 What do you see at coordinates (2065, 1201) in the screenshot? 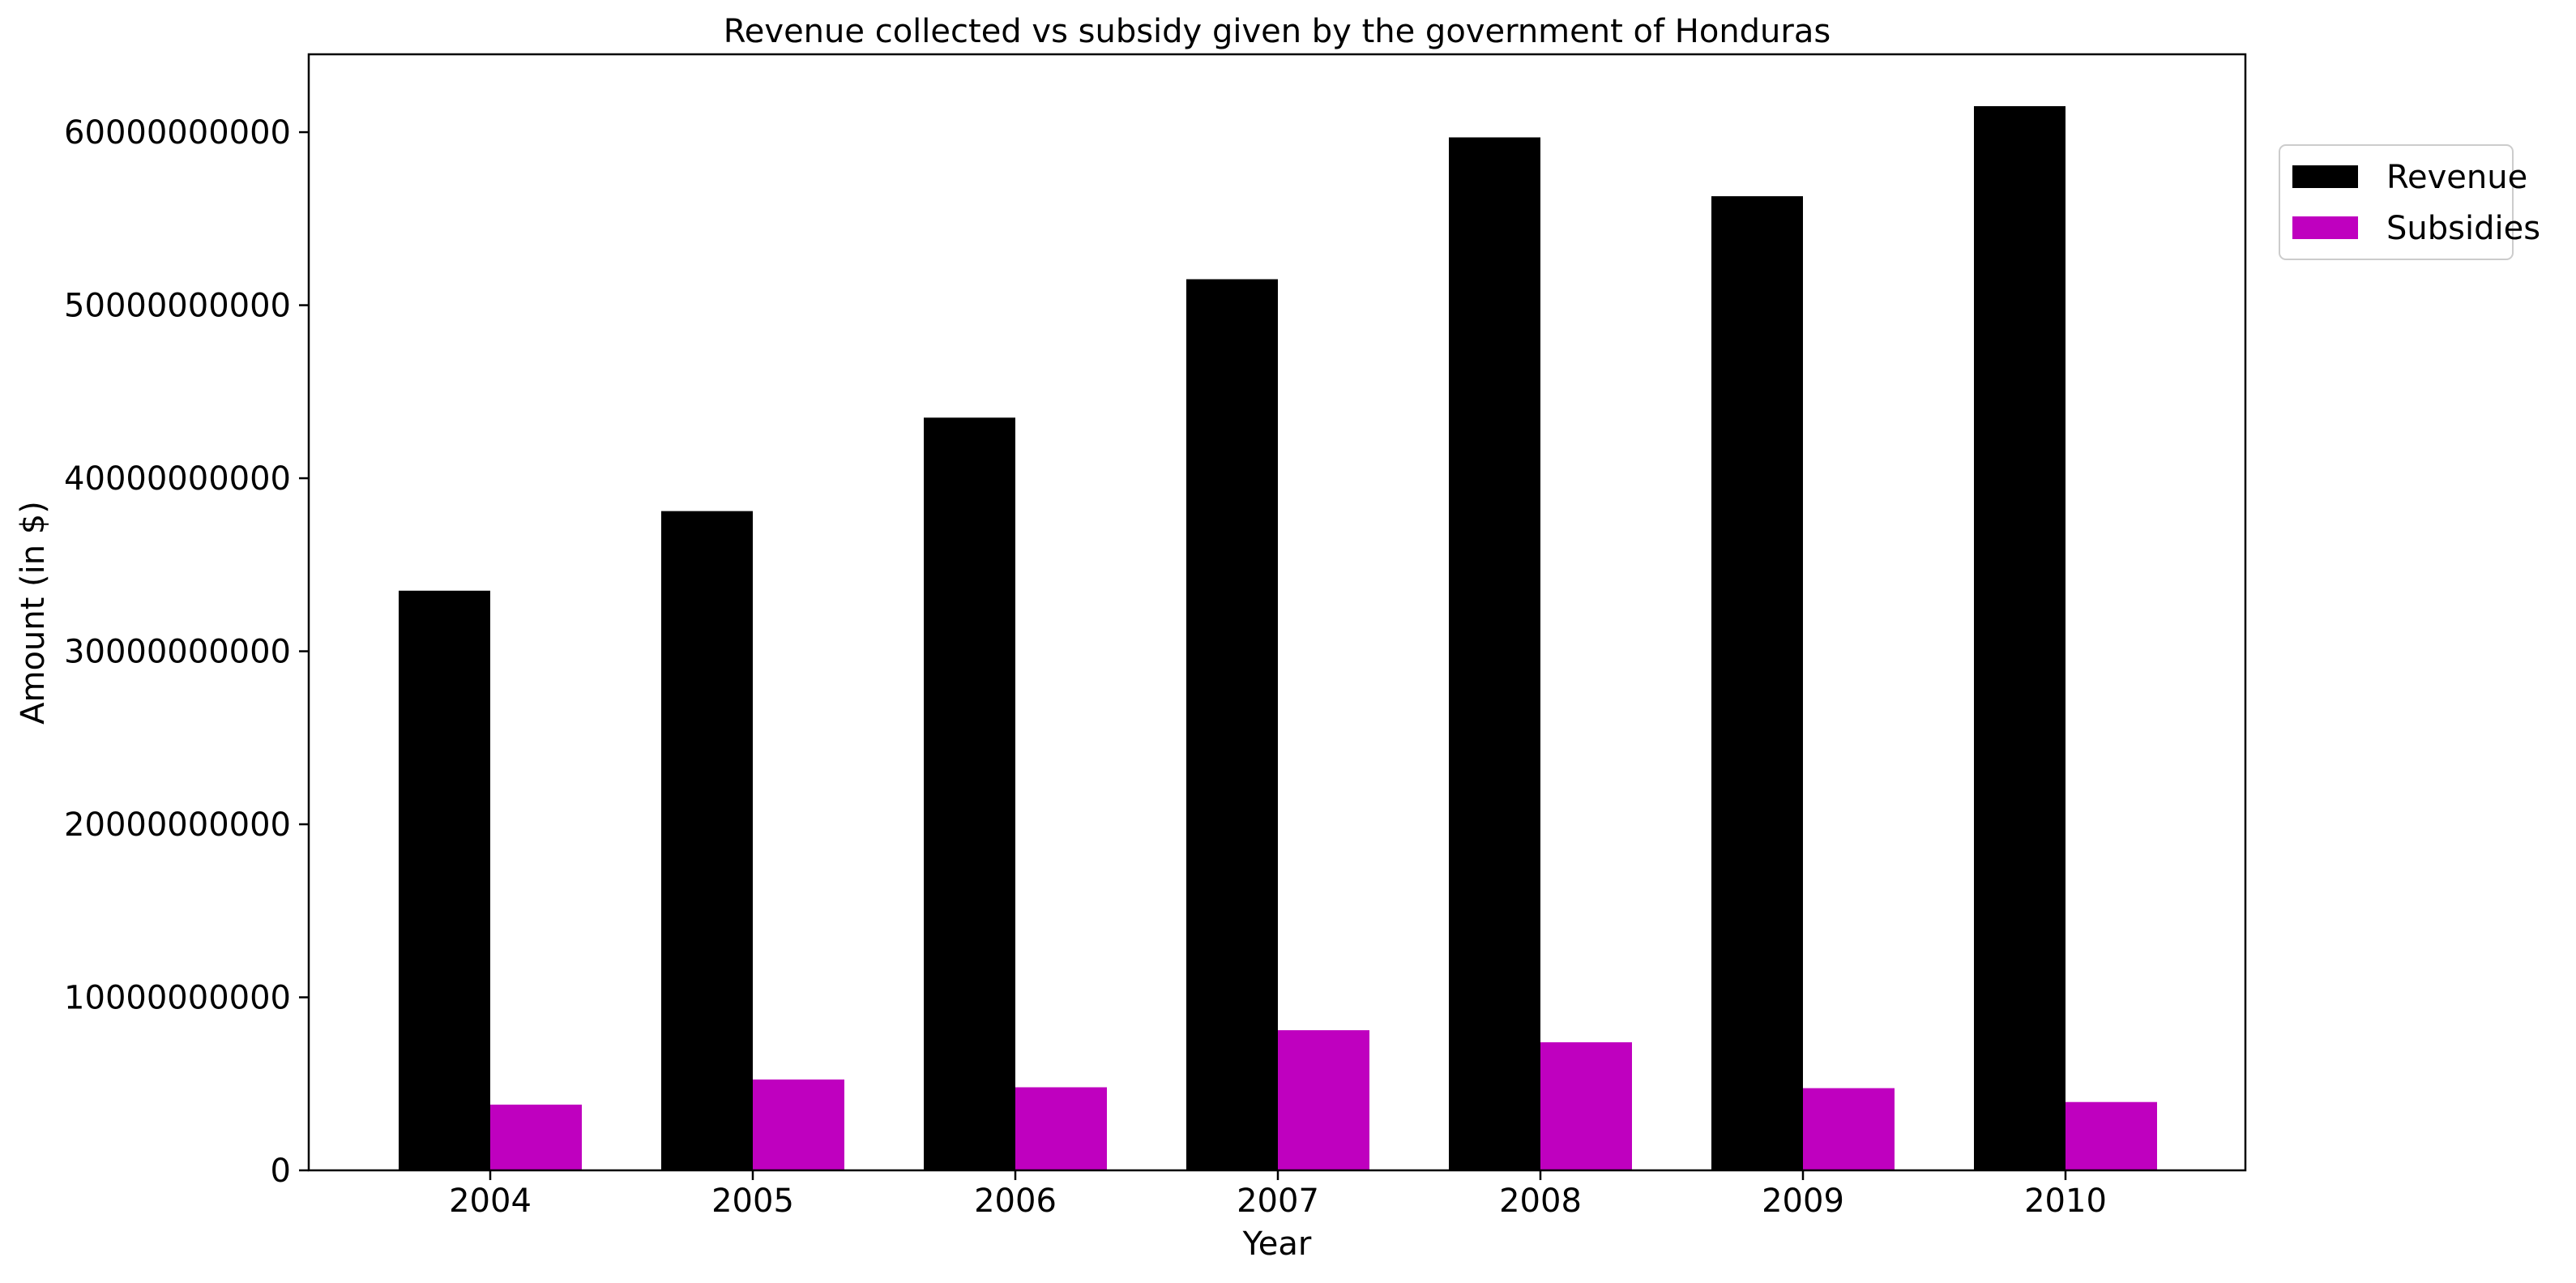
I see `x-tick-label: 2010` at bounding box center [2065, 1201].